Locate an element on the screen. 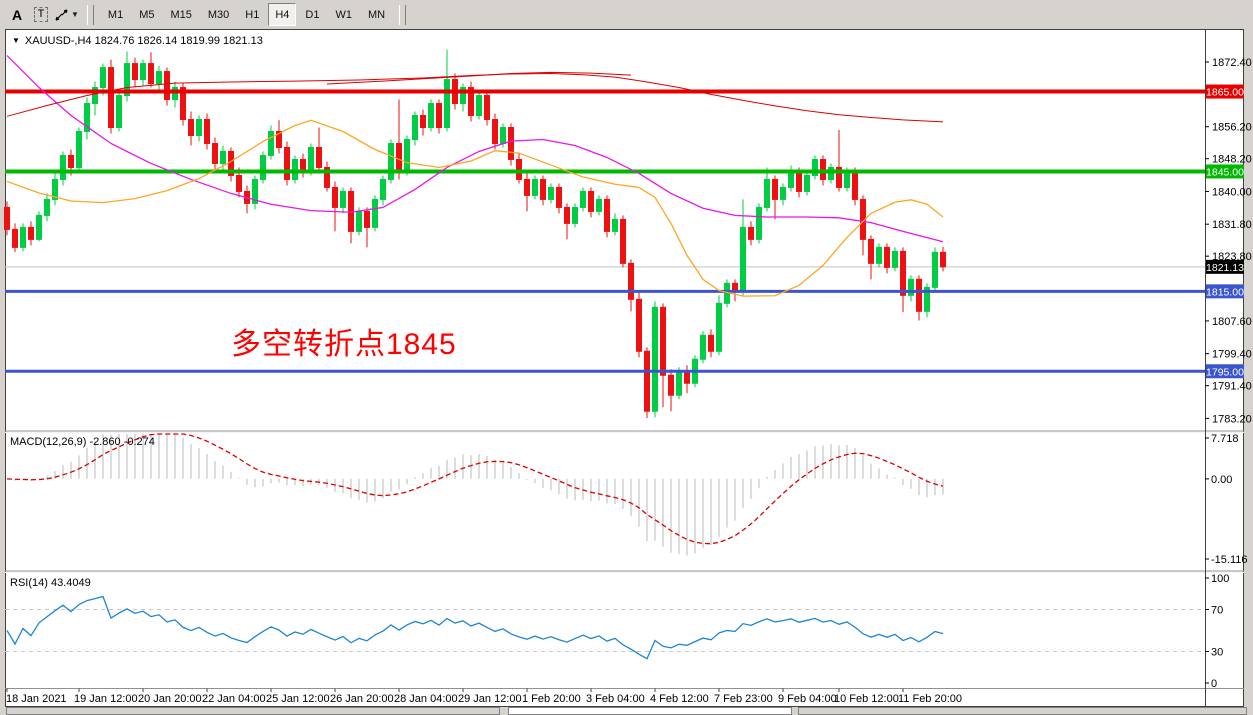 This screenshot has height=715, width=1253. timeframe-D1: D1 is located at coordinates (312, 14).